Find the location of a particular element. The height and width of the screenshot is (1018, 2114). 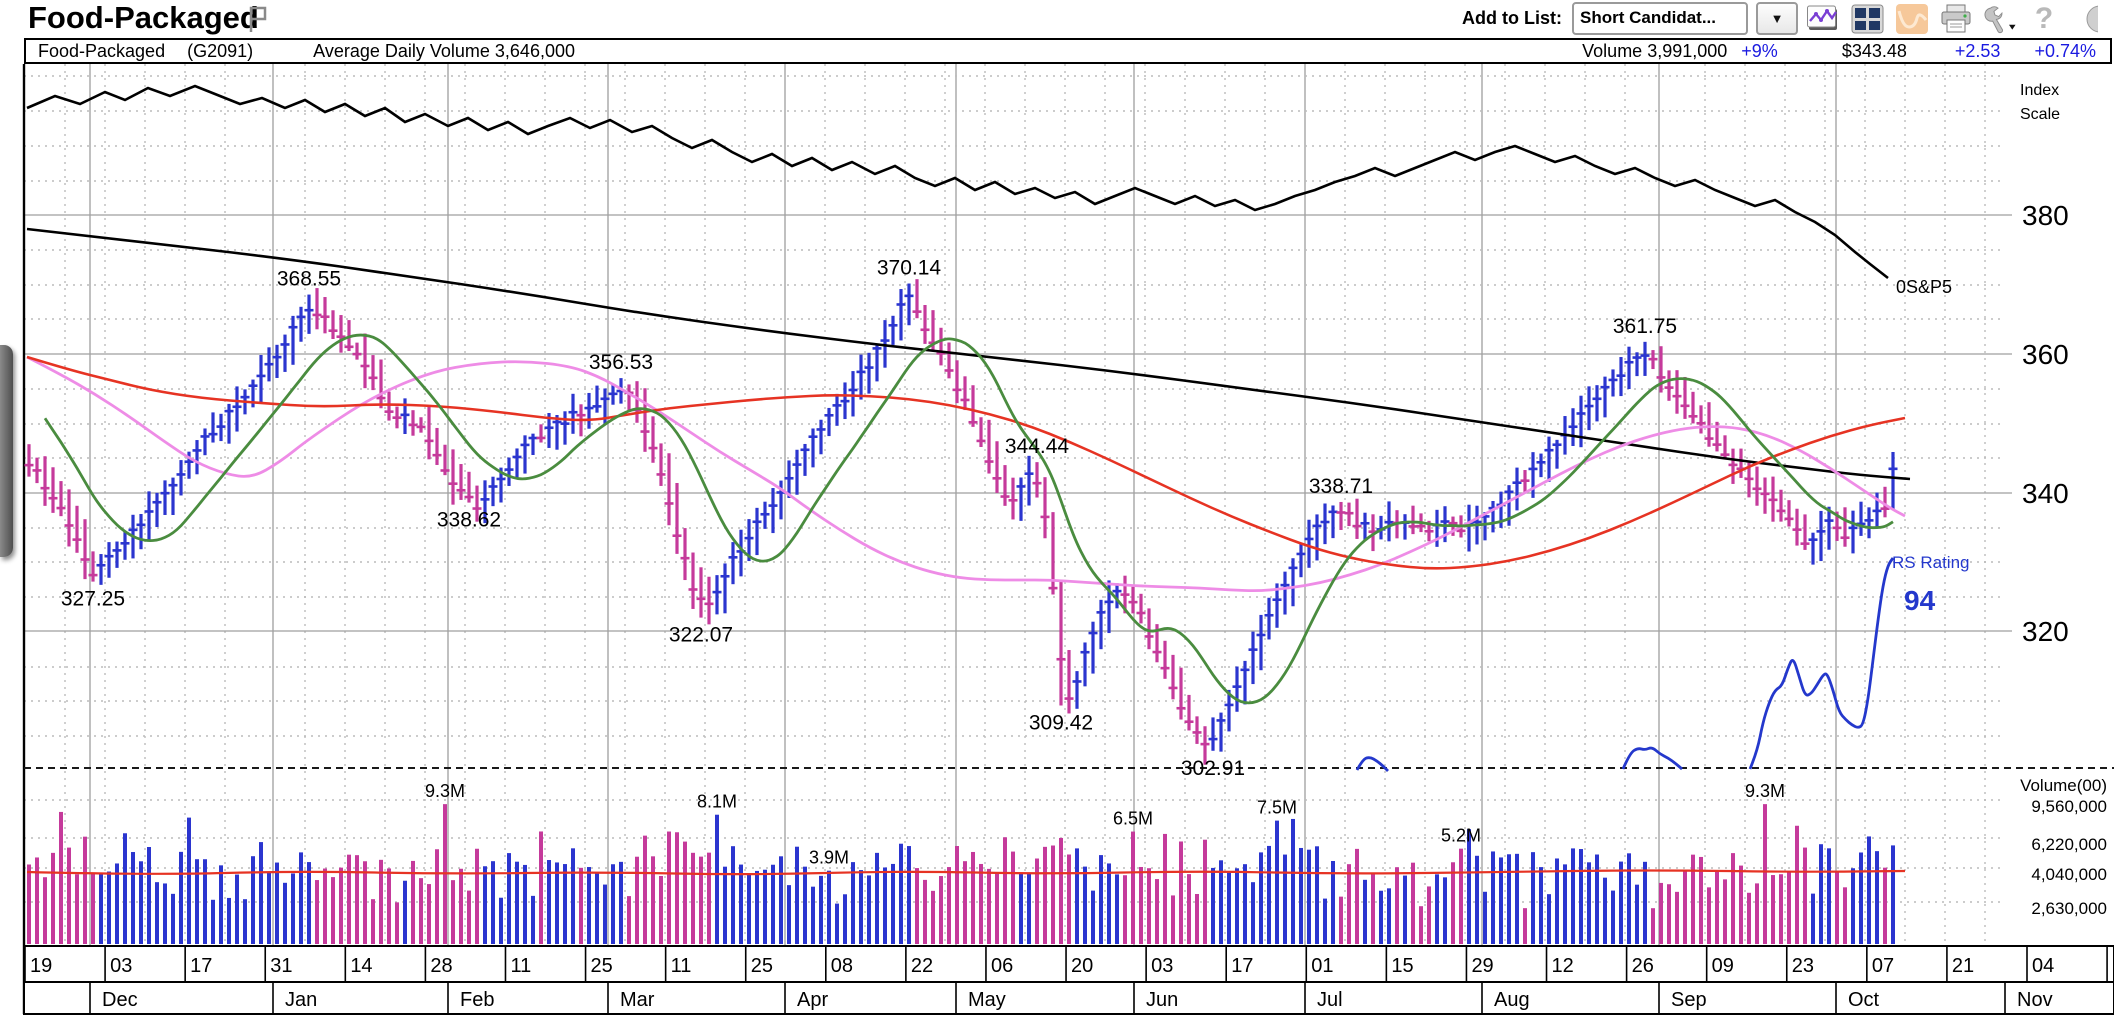

svg-text: 26 is located at coordinates (1643, 966).